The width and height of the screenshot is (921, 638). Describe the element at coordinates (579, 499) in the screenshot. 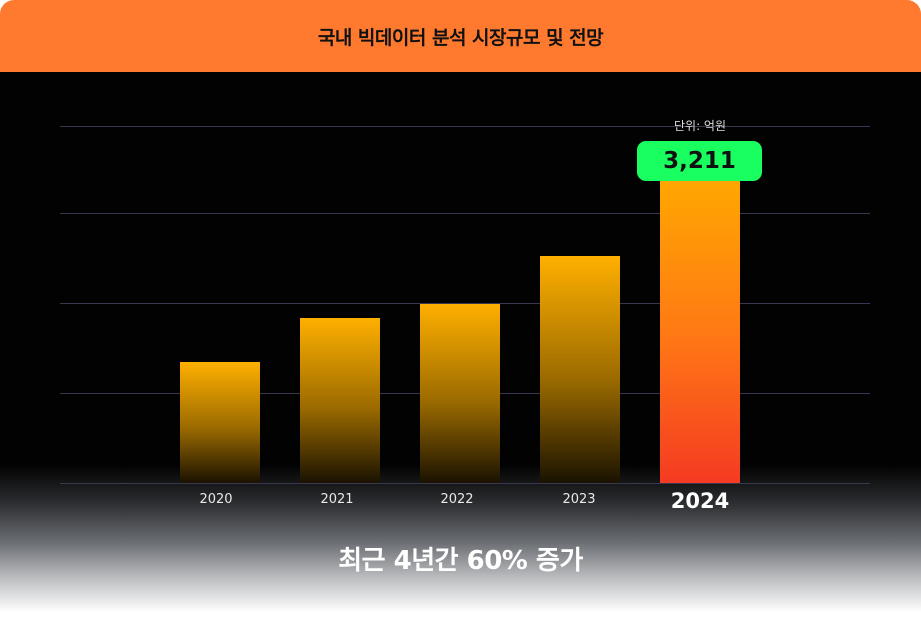

I see `x-tick-label: 2023` at that location.